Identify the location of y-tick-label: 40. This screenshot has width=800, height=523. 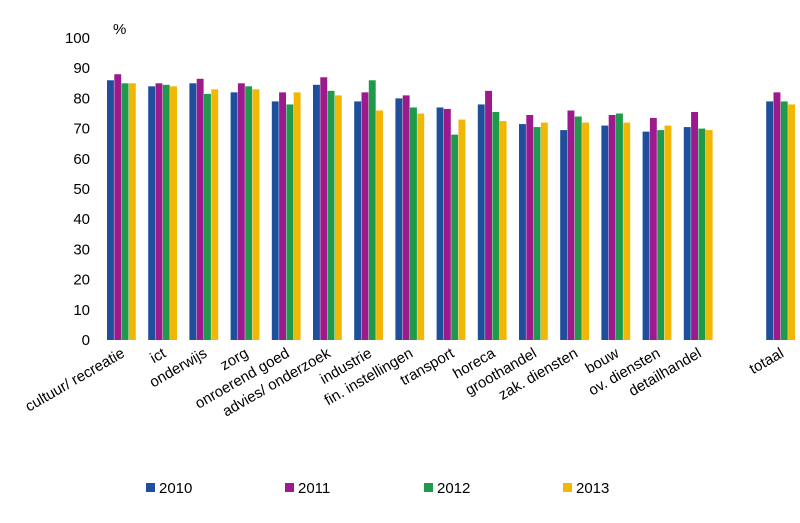
(81, 219).